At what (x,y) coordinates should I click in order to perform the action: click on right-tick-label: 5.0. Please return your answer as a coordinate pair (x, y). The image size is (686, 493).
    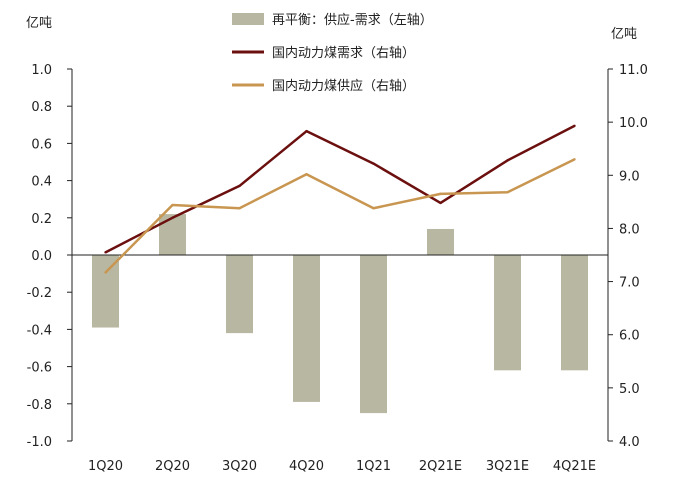
    Looking at the image, I should click on (629, 389).